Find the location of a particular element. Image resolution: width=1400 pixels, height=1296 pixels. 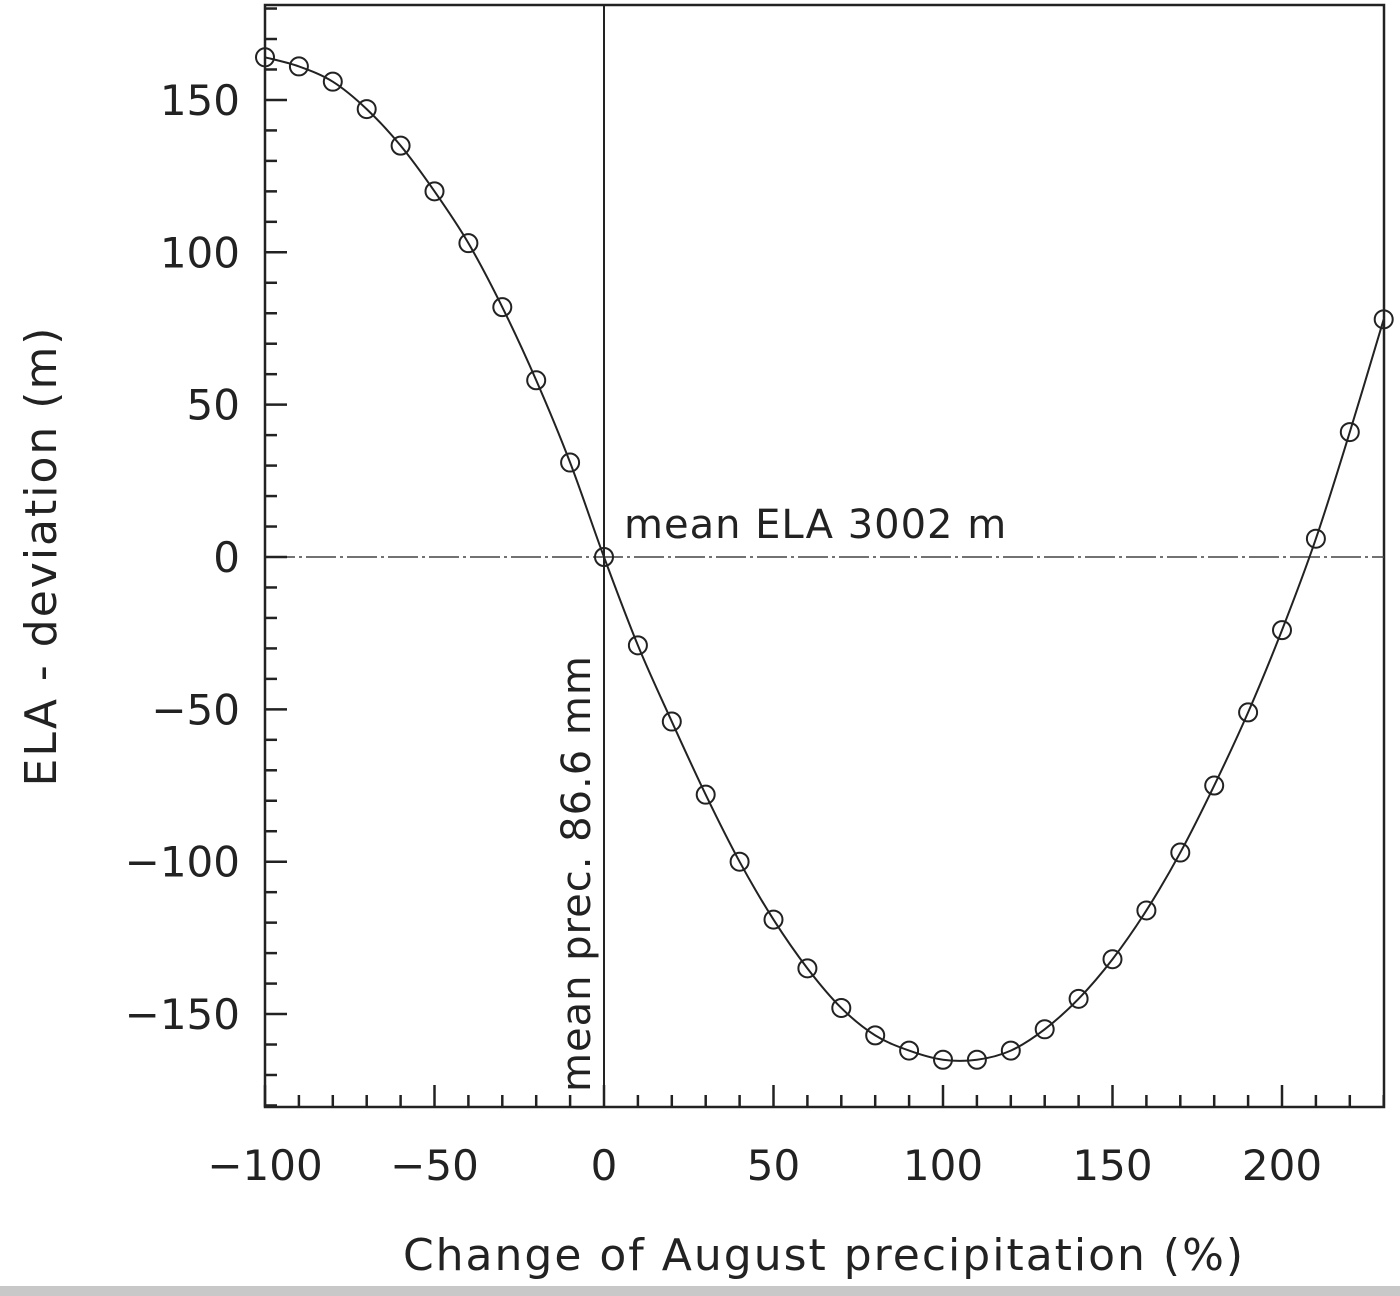

x-tick-label: 200 is located at coordinates (1282, 1165).